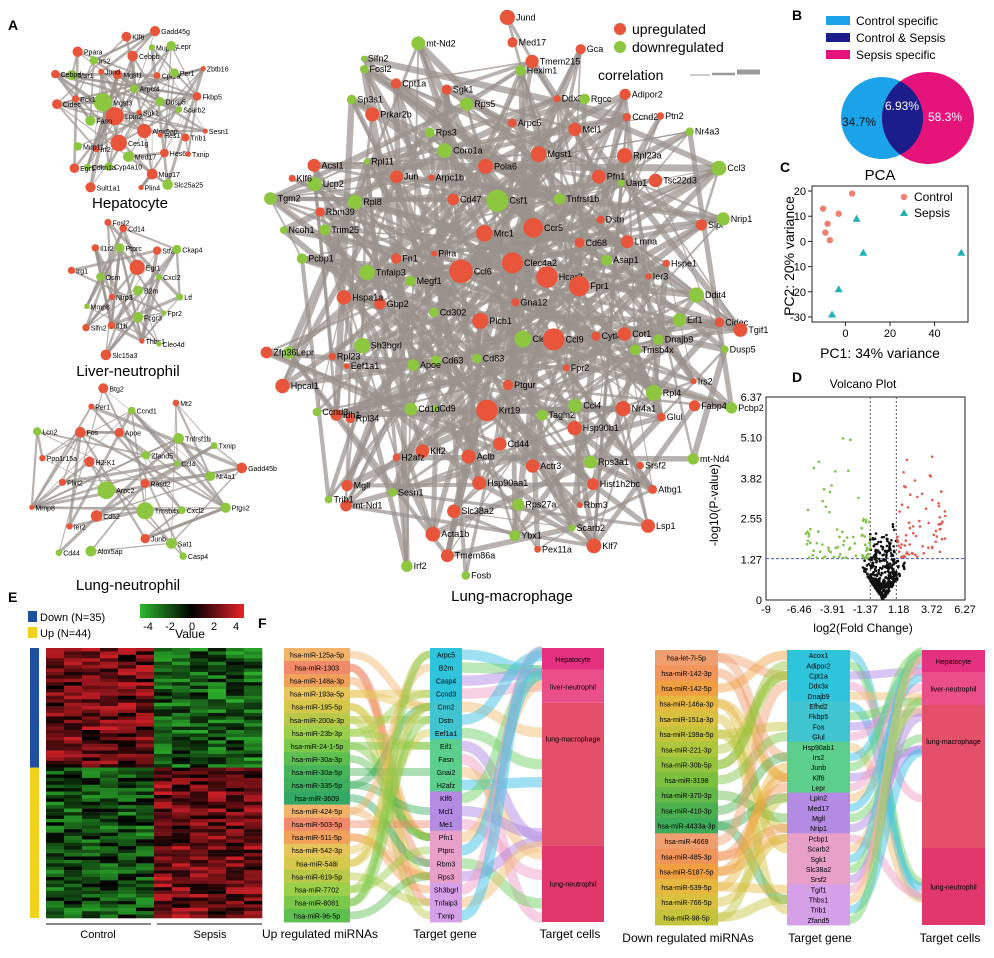 This screenshot has height=958, width=994. I want to click on node-il1b, so click(111, 325).